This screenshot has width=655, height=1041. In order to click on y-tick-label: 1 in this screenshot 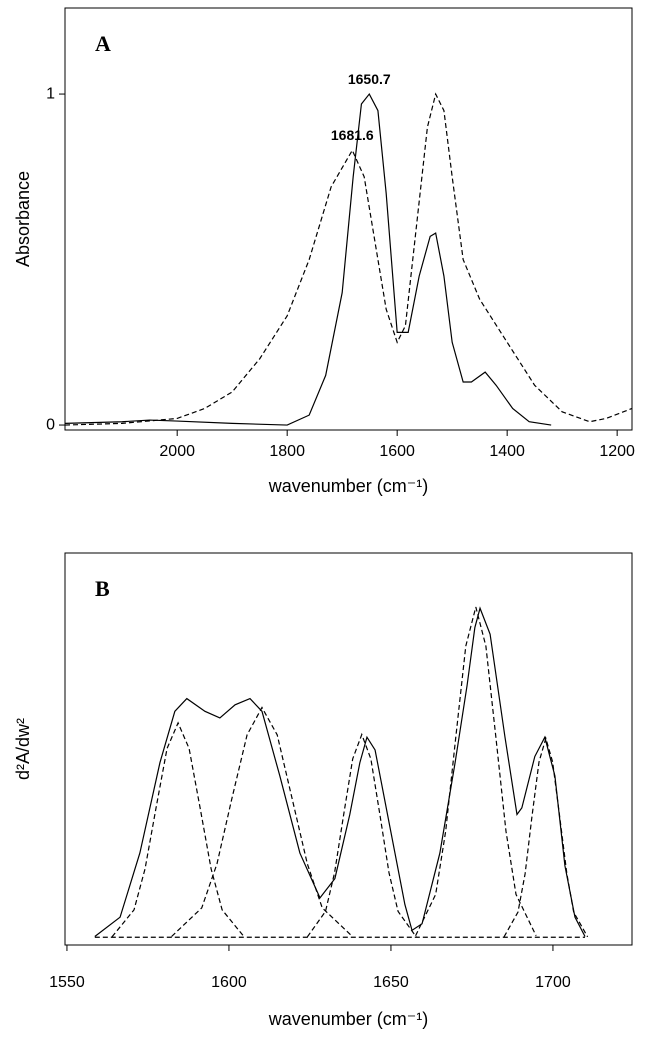, I will do `click(50, 93)`.